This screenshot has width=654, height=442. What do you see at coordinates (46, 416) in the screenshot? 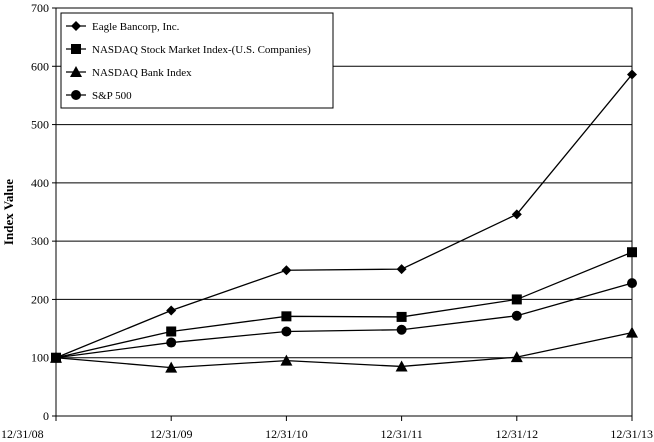
I see `y-tick-label: 0` at bounding box center [46, 416].